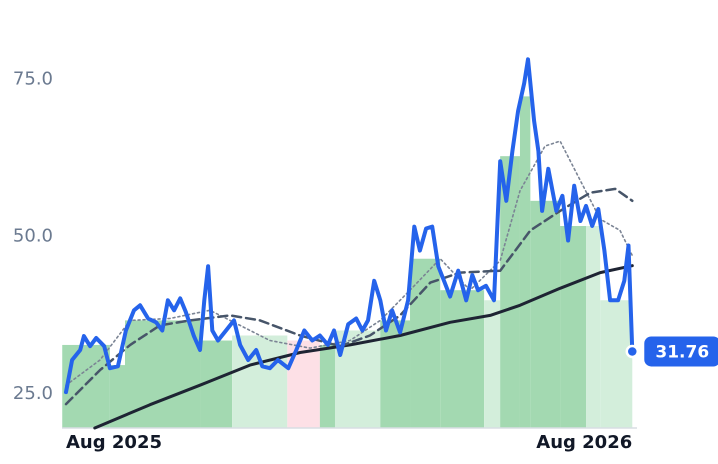  Describe the element at coordinates (33, 78) in the screenshot. I see `y-tick-label: 75.0` at that location.